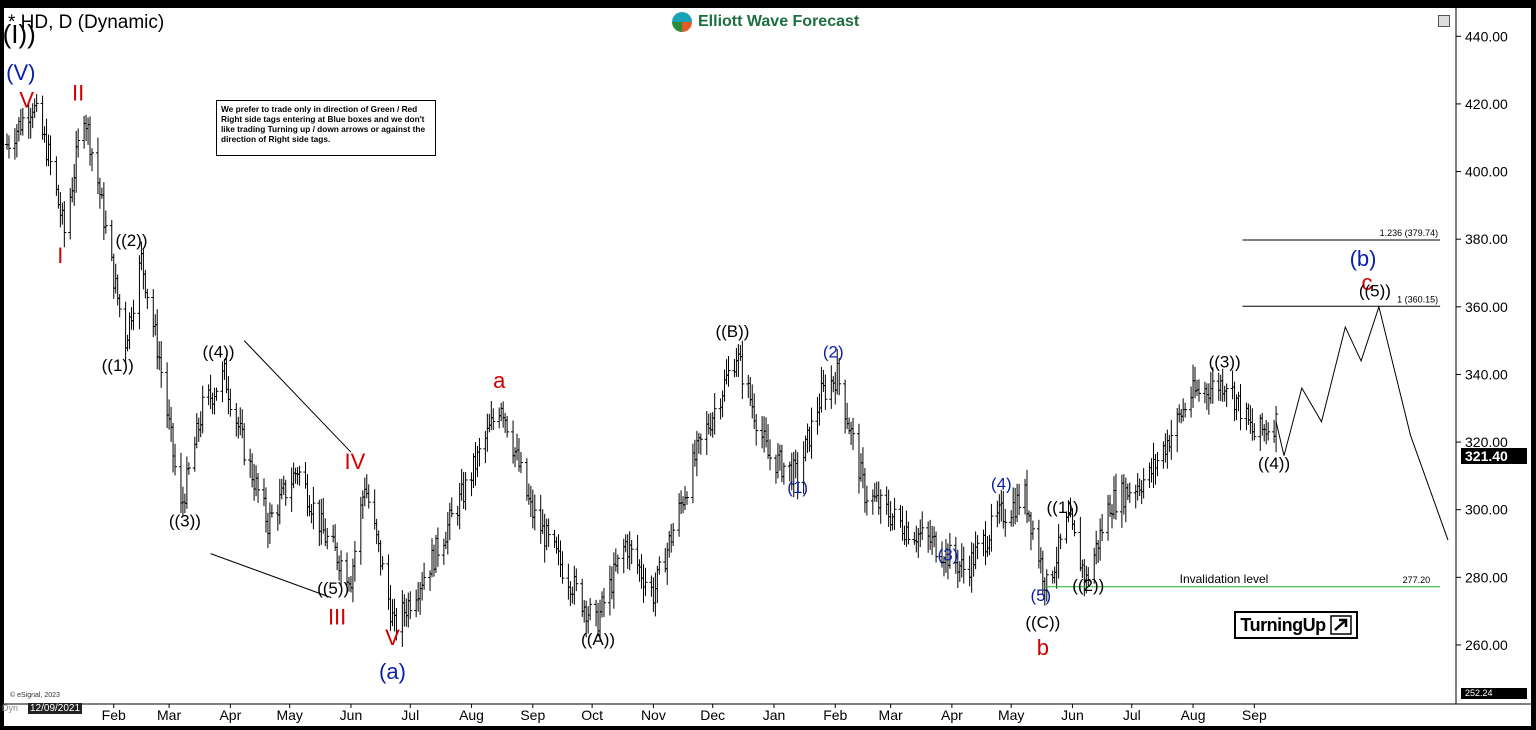 The image size is (1536, 730). I want to click on ewf-date: EWF 9.16.2023, so click(1457, 716).